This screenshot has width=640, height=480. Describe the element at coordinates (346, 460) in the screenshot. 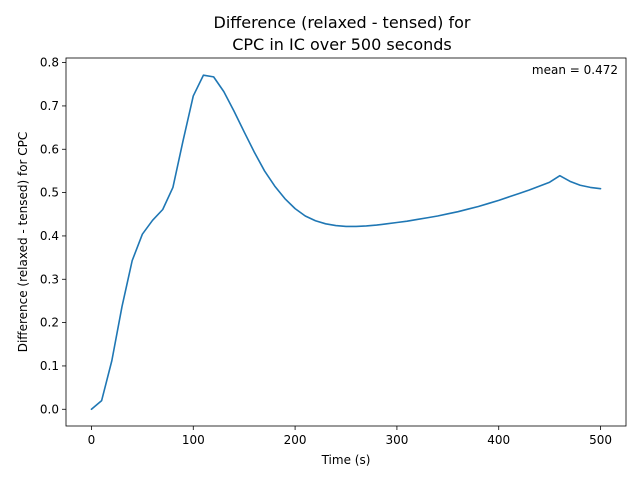

I see `x-axis-label: Time (s)` at that location.